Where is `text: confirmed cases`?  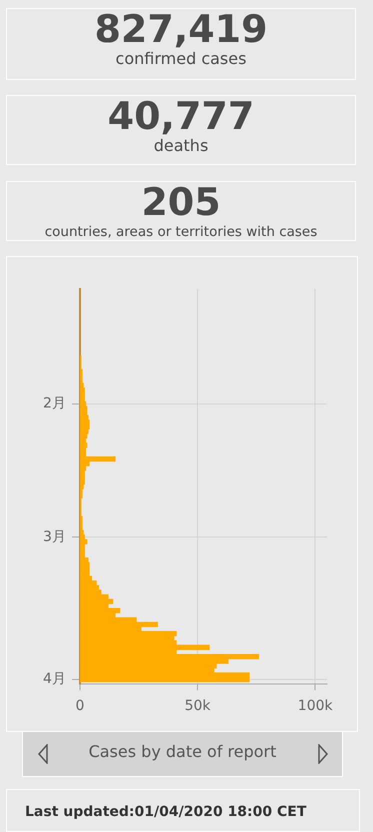
text: confirmed cases is located at coordinates (181, 59).